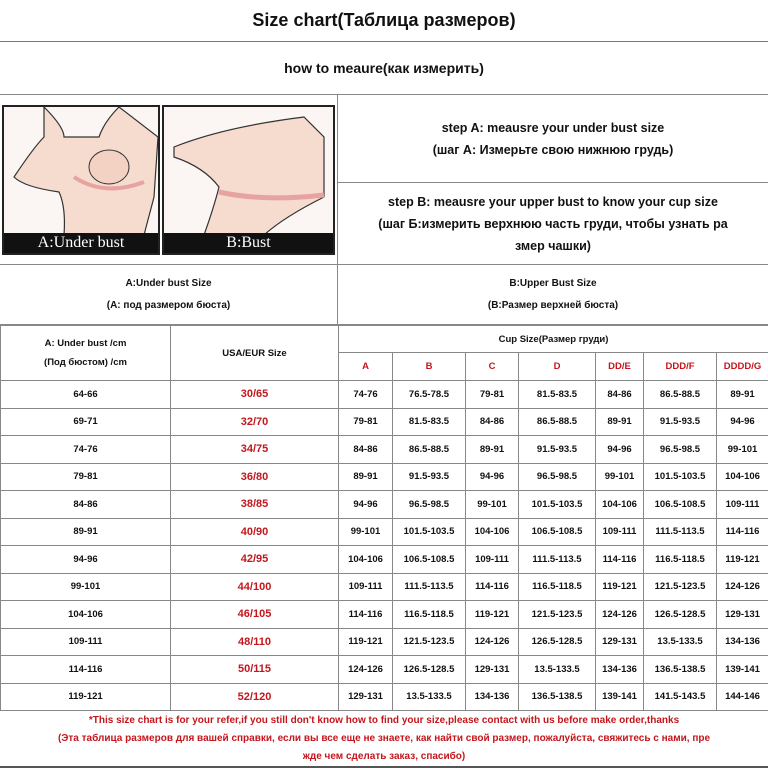 This screenshot has height=768, width=768. Describe the element at coordinates (254, 504) in the screenshot. I see `size-cell: 38/85` at that location.